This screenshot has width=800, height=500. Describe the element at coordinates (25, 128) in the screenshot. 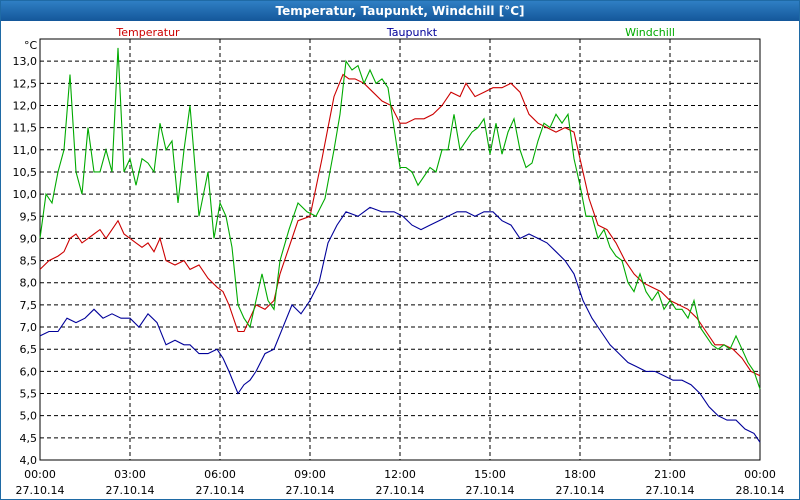

I see `y-tick-label: 11,5` at that location.